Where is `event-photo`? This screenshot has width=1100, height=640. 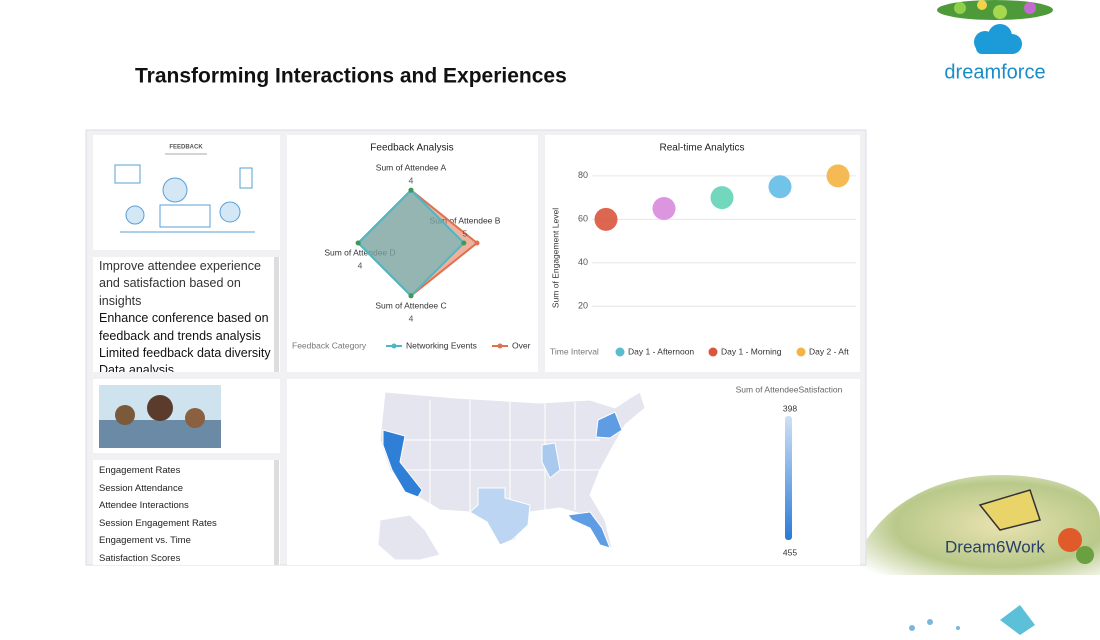
event-photo is located at coordinates (160, 416).